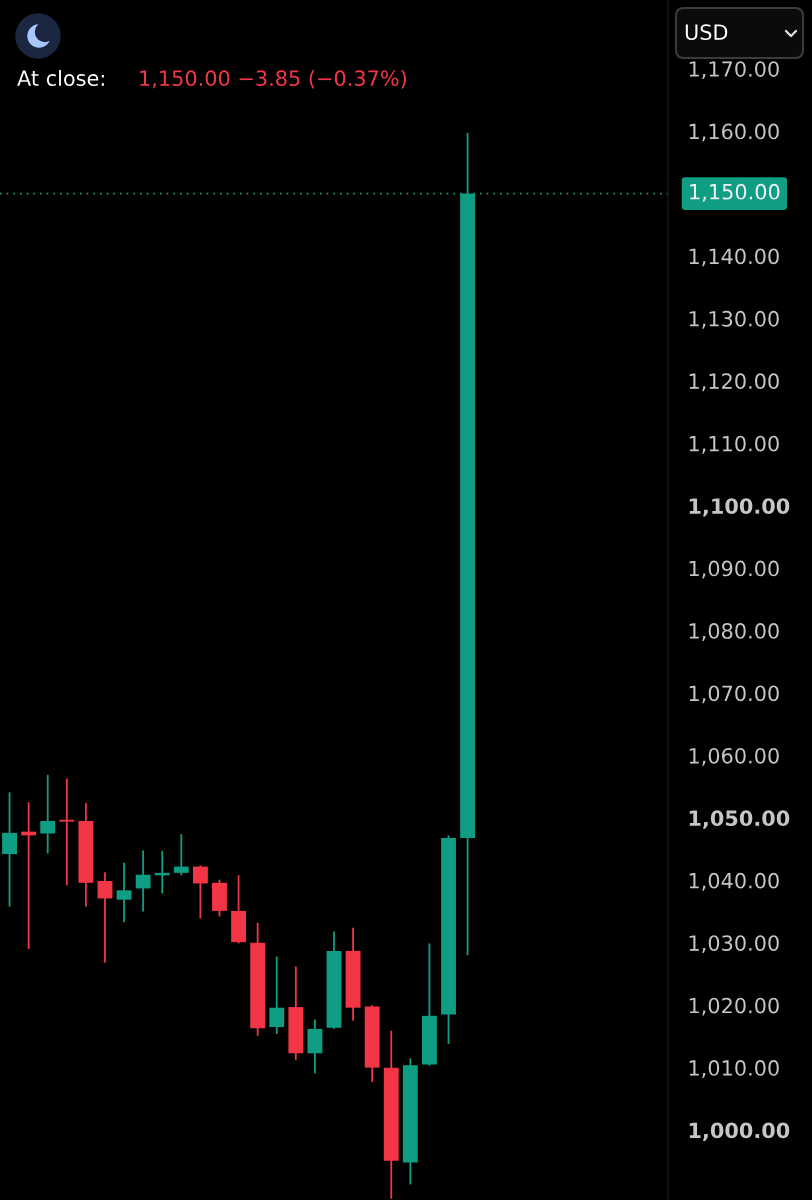 This screenshot has width=812, height=1200. What do you see at coordinates (734, 70) in the screenshot?
I see `y-tick-label: 1,170.00` at bounding box center [734, 70].